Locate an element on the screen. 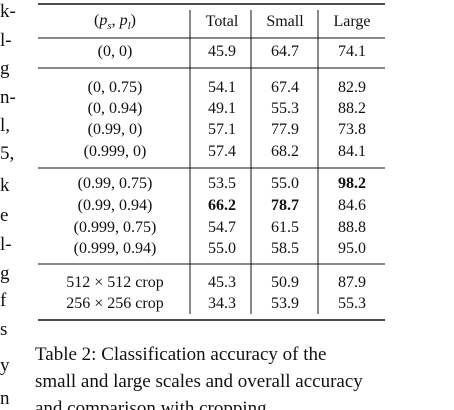 Image resolution: width=454 pixels, height=410 pixels. caption-line: Table 2: Classification accuracy of the is located at coordinates (181, 354).